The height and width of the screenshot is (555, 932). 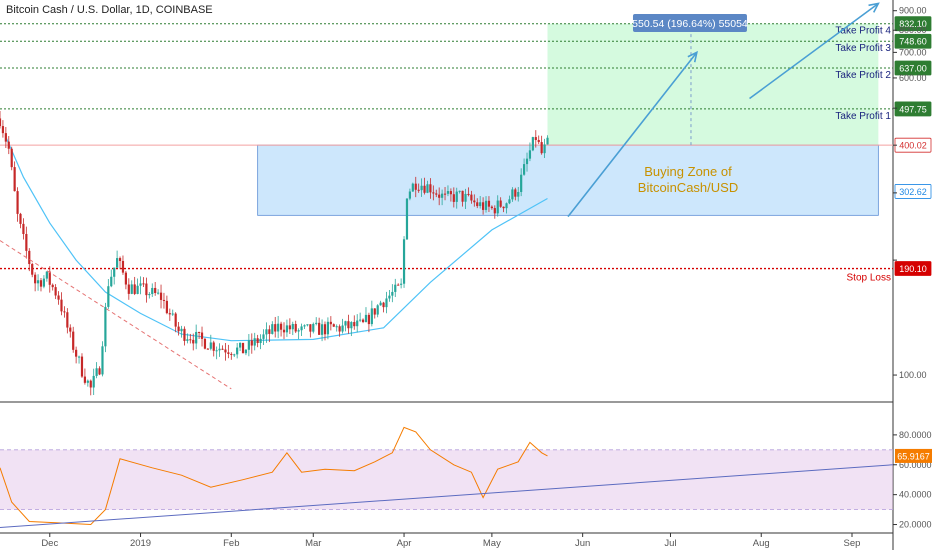 What do you see at coordinates (140, 543) in the screenshot?
I see `time-tick-label-1: 2019` at bounding box center [140, 543].